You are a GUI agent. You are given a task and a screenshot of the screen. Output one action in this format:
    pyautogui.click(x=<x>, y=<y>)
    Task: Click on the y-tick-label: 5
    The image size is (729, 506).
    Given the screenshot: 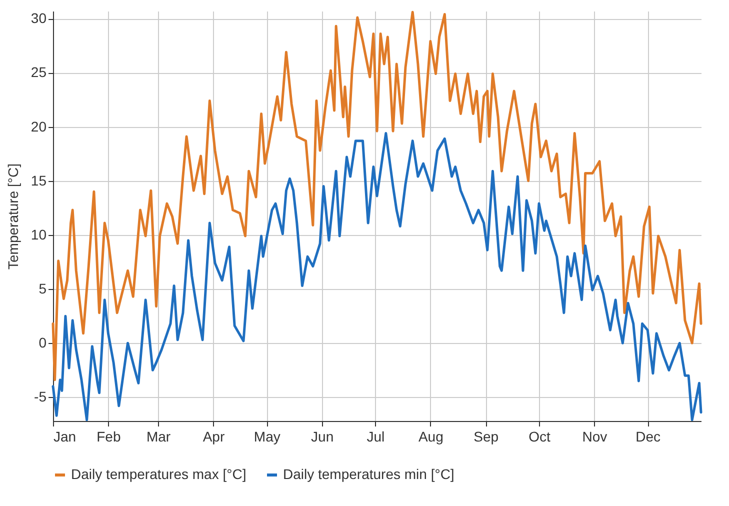 What is the action you would take?
    pyautogui.click(x=42, y=288)
    